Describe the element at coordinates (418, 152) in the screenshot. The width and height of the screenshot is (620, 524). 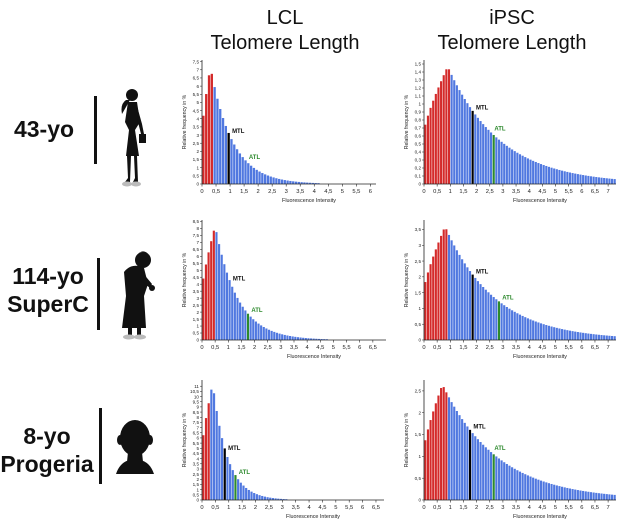
I see `y-tick-label: 0,4` at that location.